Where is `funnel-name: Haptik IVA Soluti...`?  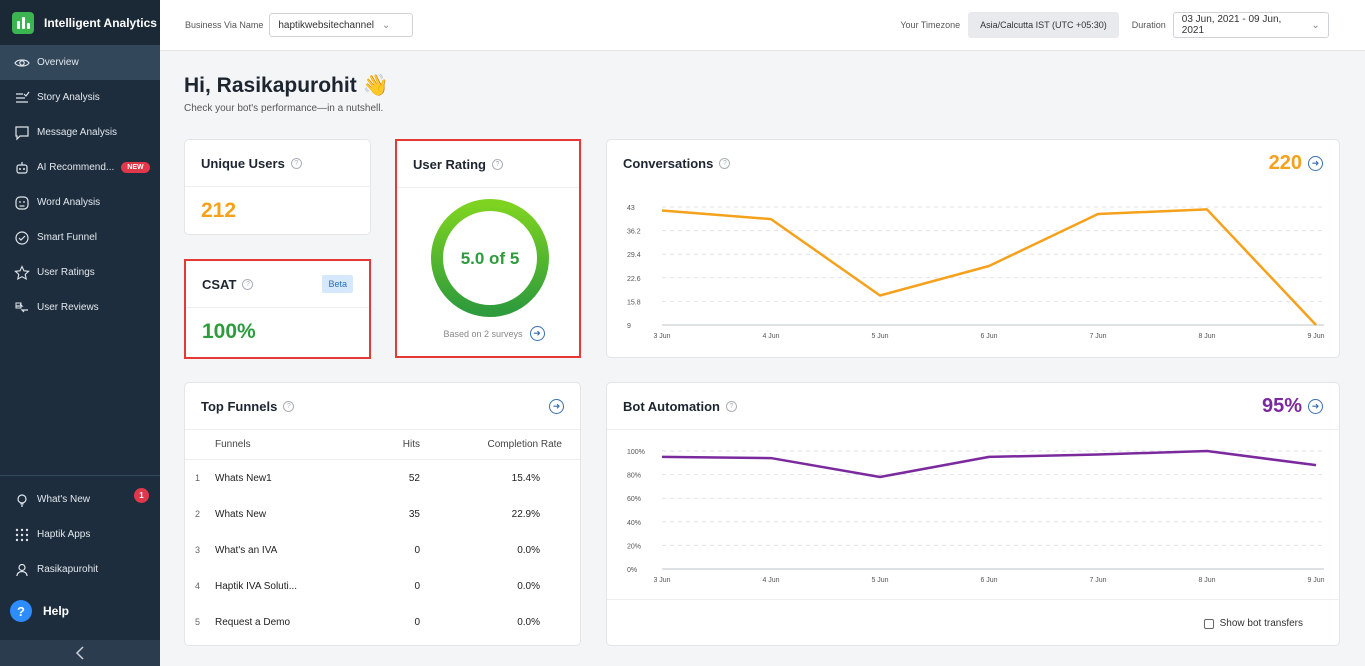
funnel-name: Haptik IVA Soluti... is located at coordinates (256, 586).